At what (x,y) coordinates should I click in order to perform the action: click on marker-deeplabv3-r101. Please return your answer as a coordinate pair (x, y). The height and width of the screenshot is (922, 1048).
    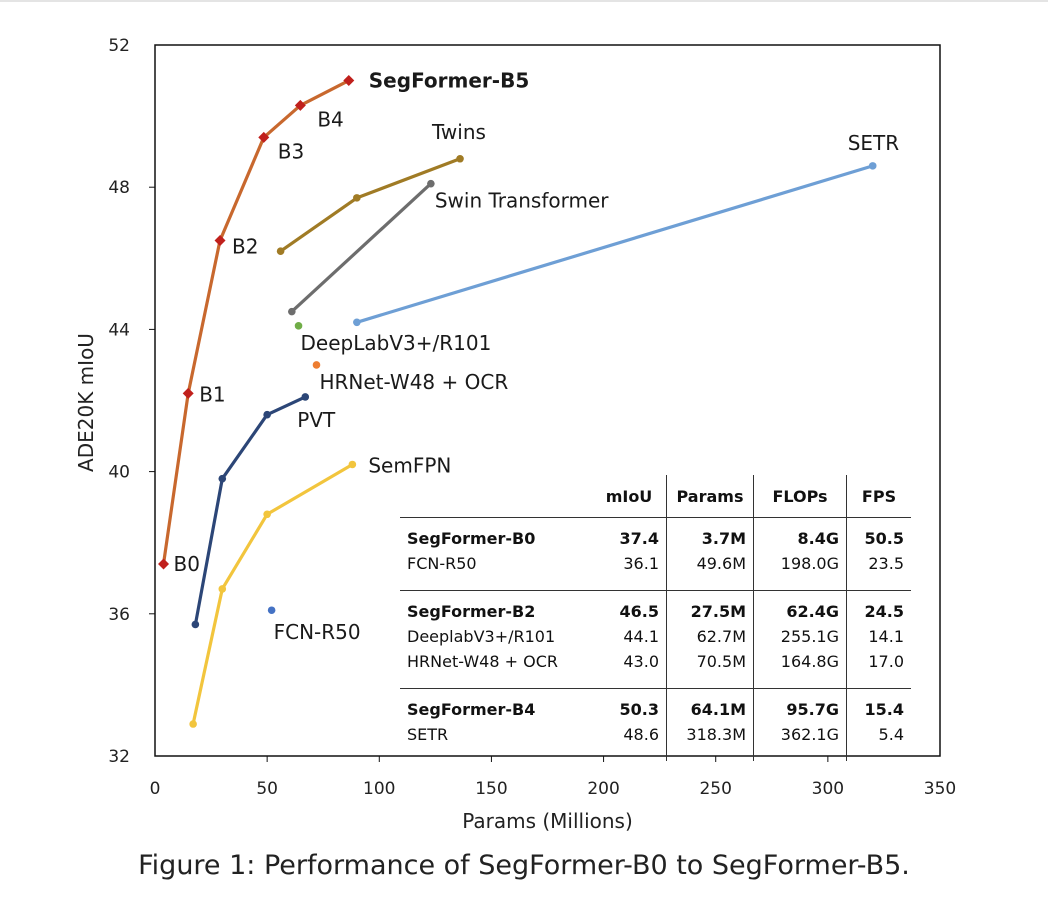
    Looking at the image, I should click on (298, 326).